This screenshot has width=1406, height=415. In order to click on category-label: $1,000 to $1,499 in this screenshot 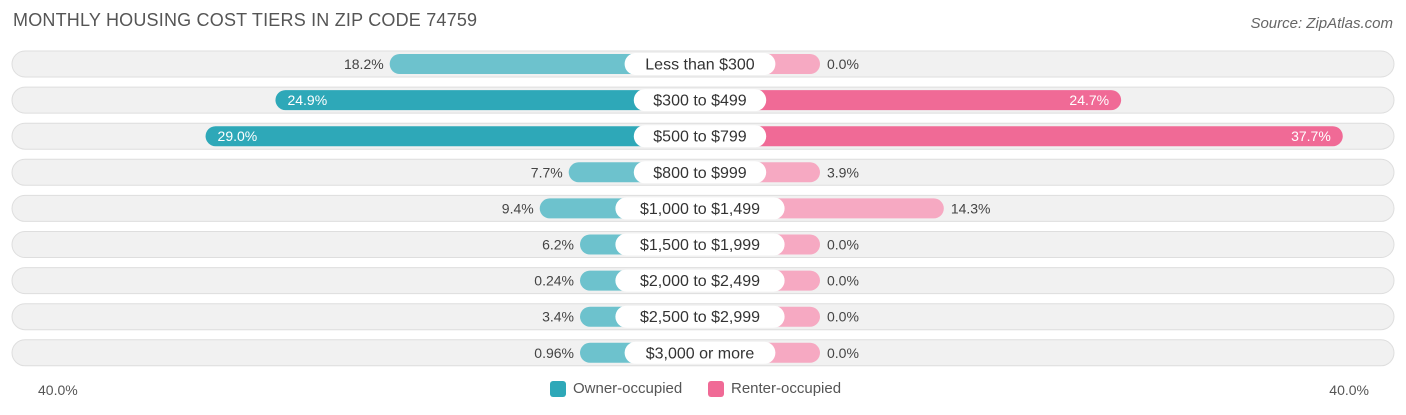, I will do `click(700, 209)`.